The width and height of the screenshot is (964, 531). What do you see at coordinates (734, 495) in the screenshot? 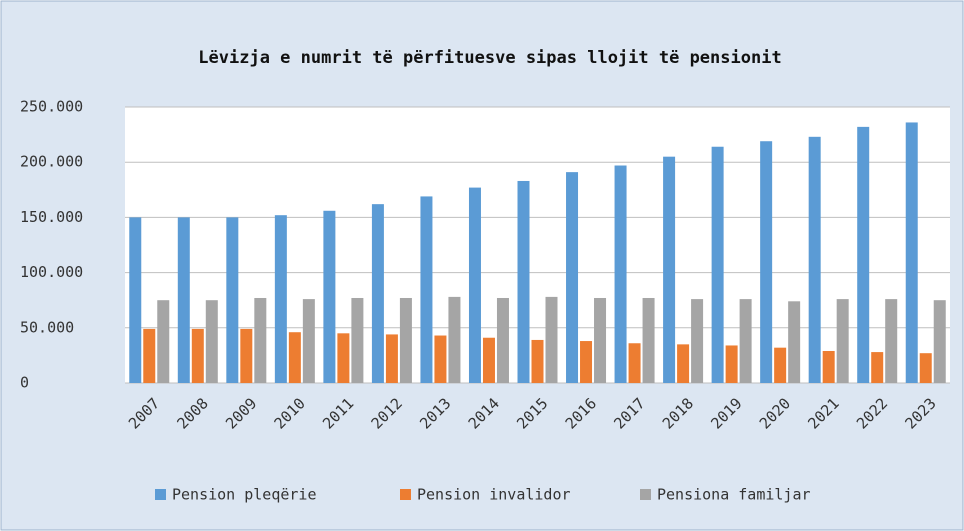
I see `legend-label: Pensiona familjar` at bounding box center [734, 495].